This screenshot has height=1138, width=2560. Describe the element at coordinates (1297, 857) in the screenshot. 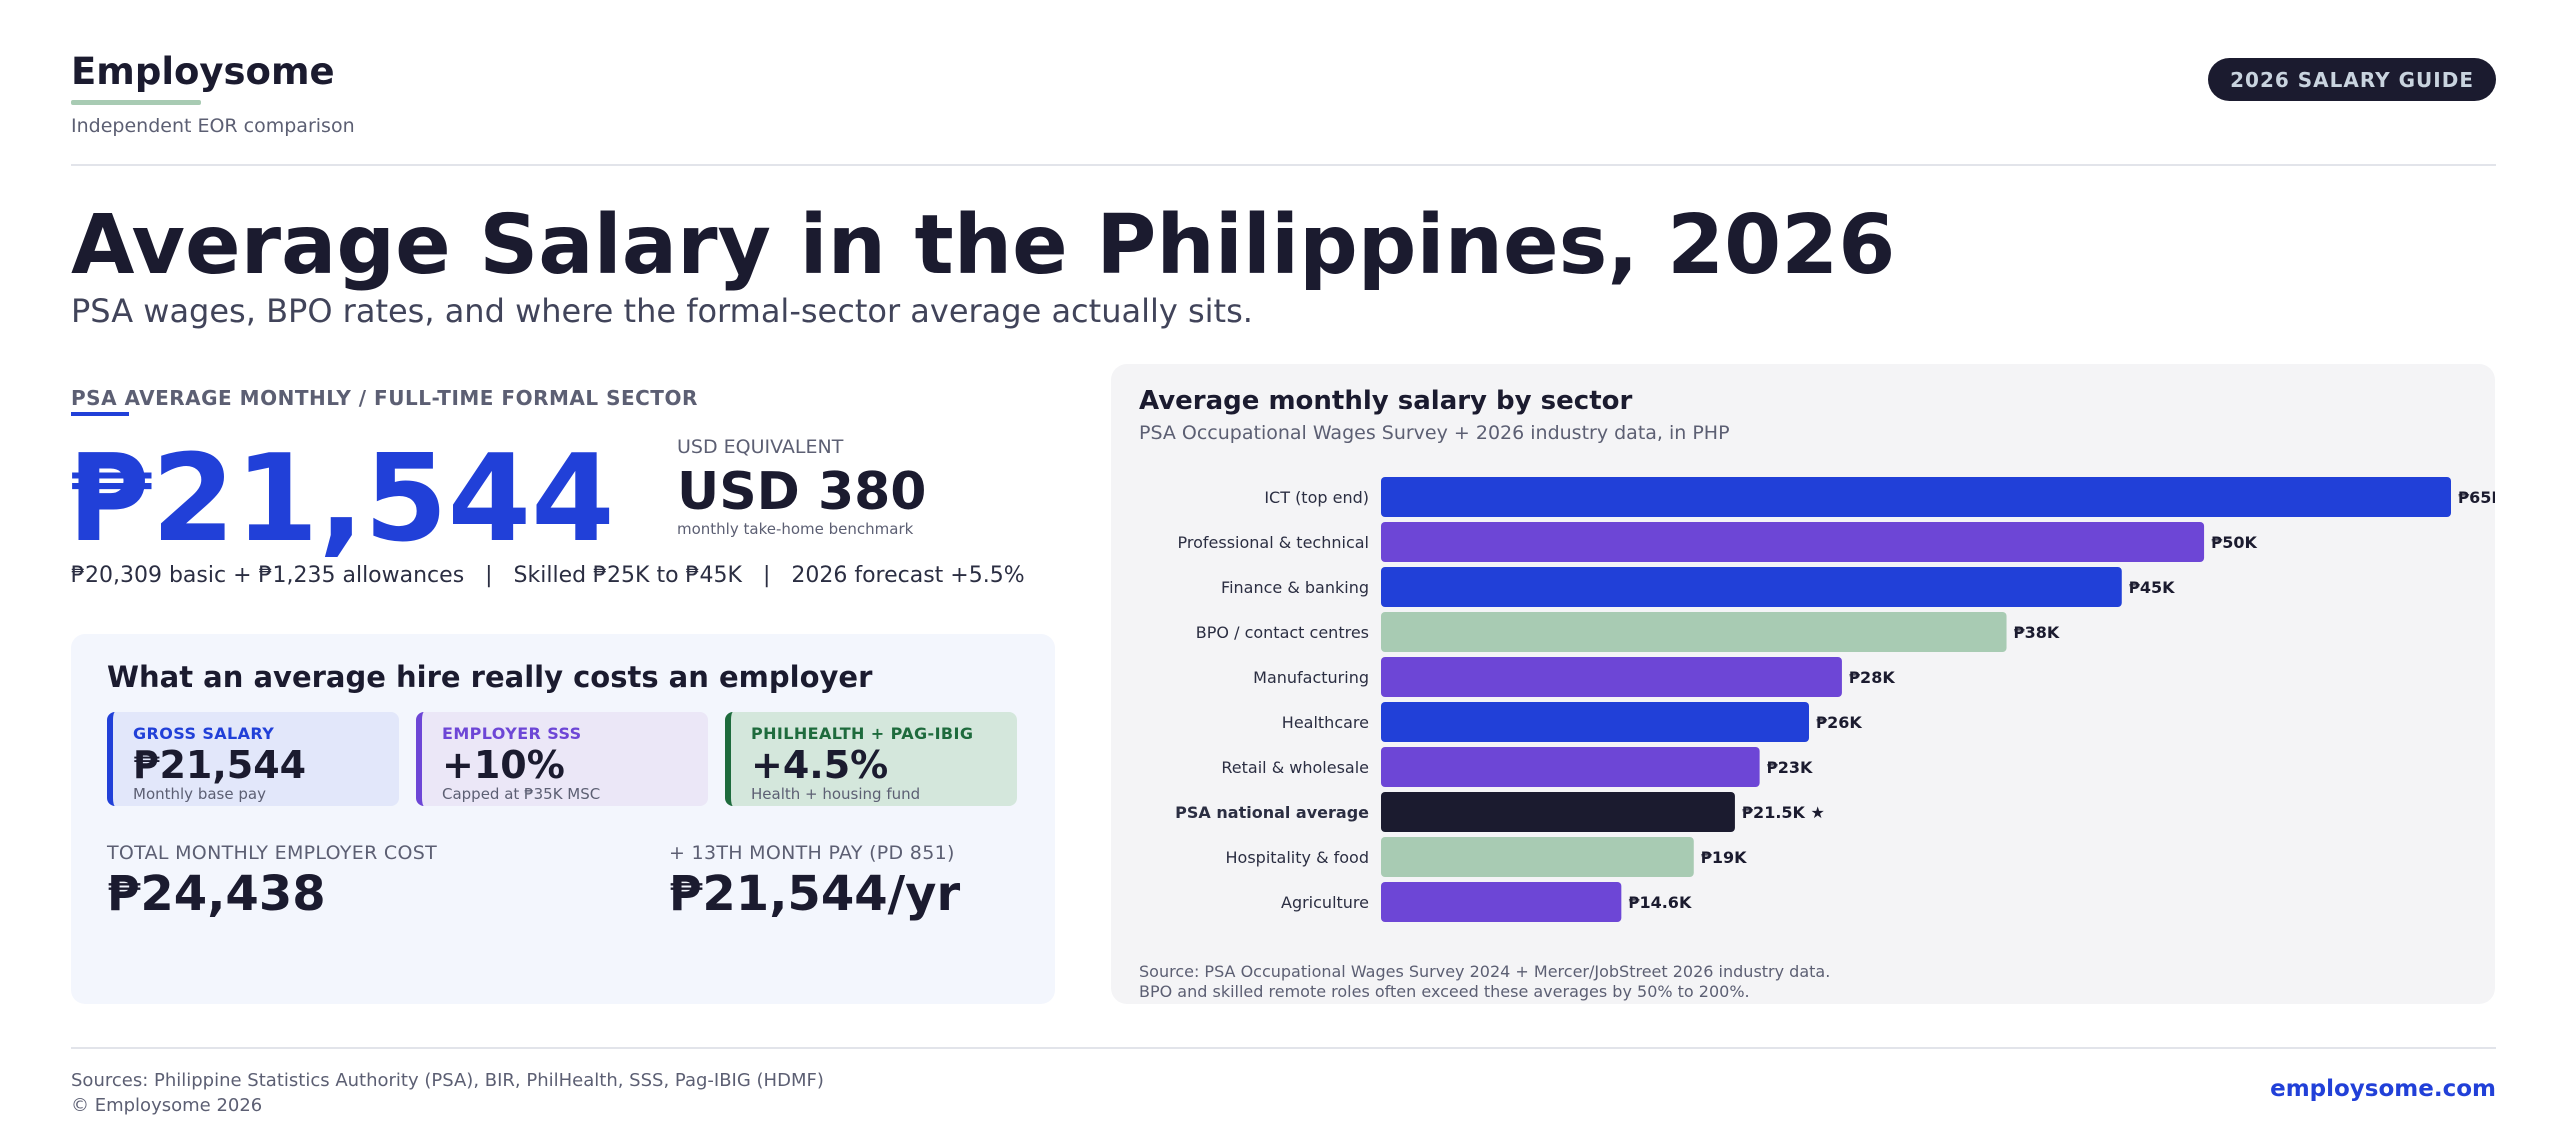

I see `category-label: Hospitality & food` at that location.